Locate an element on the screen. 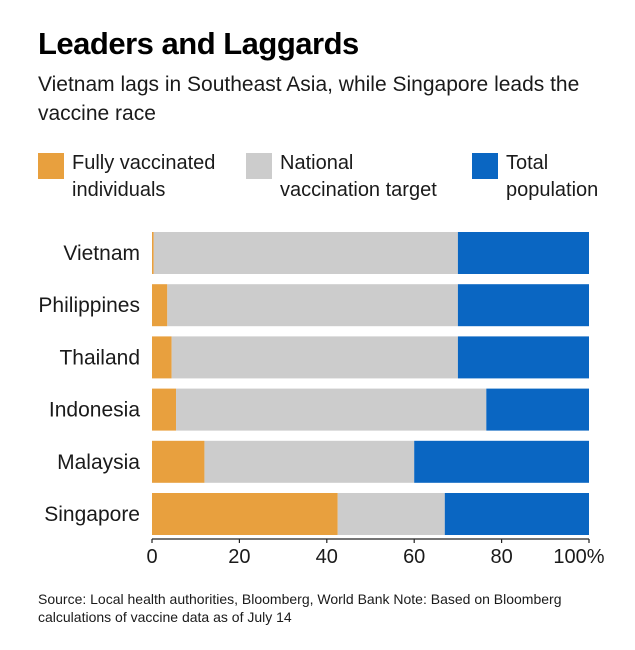 This screenshot has height=650, width=635. x-tick-label: 100% is located at coordinates (578, 557).